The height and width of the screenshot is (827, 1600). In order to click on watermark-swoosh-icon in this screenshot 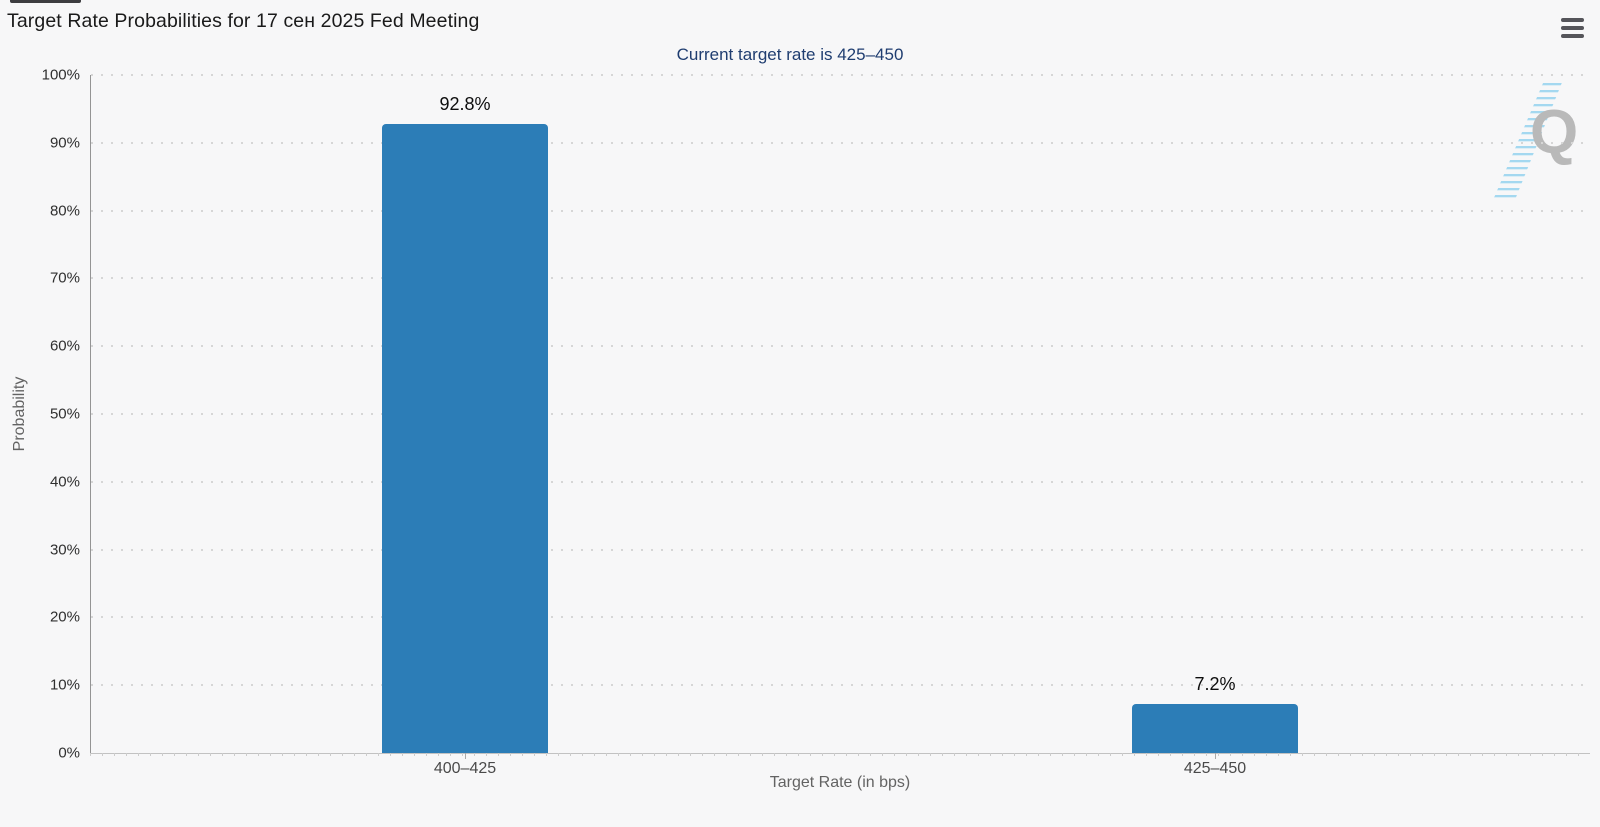, I will do `click(1527, 140)`.